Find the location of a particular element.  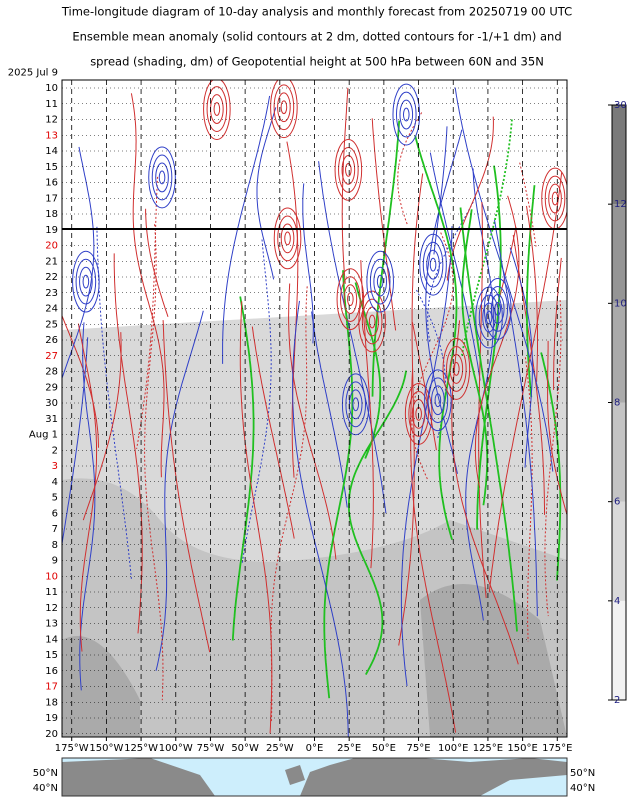

x-tick-label: 75°E is located at coordinates (419, 748).